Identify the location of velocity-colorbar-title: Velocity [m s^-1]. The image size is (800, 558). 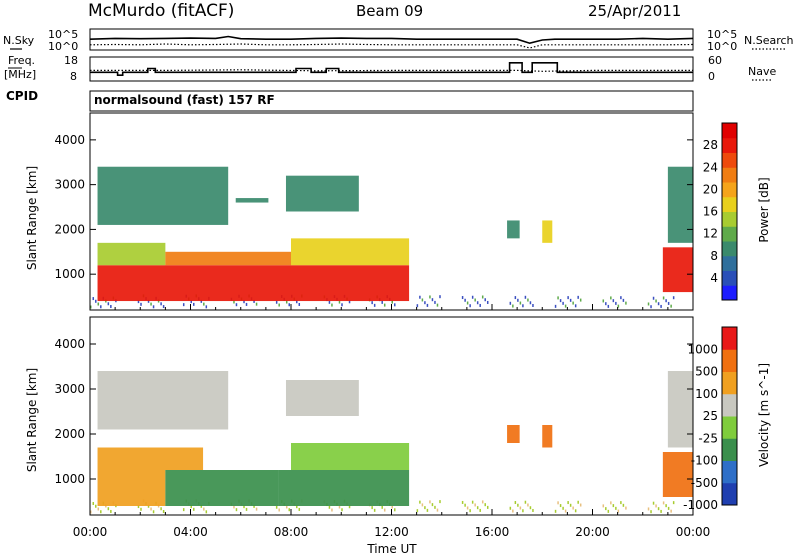
(764, 415).